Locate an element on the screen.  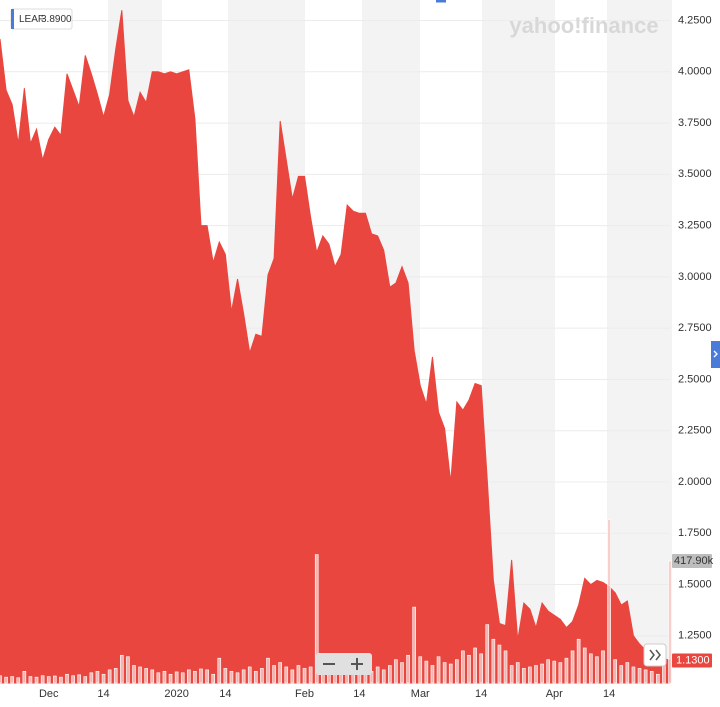
zoom-in is located at coordinates (357, 664).